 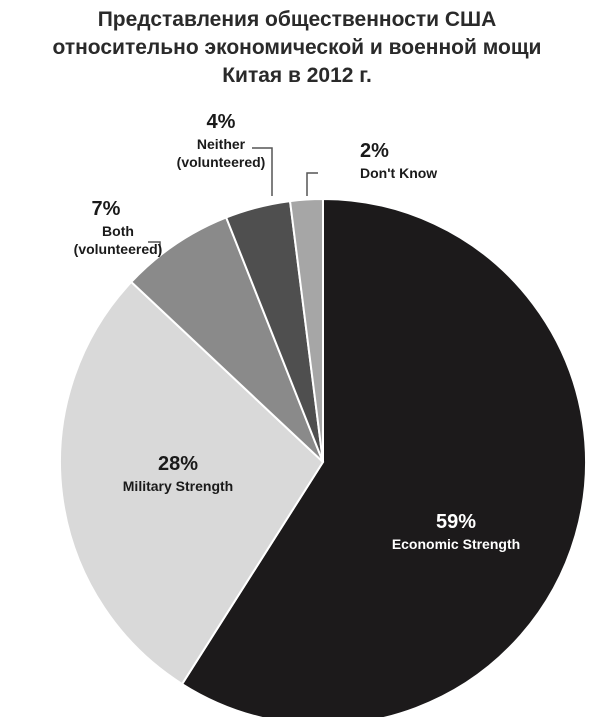 What do you see at coordinates (297, 75) in the screenshot?
I see `chart-title-line-3: Китая в 2012 г.` at bounding box center [297, 75].